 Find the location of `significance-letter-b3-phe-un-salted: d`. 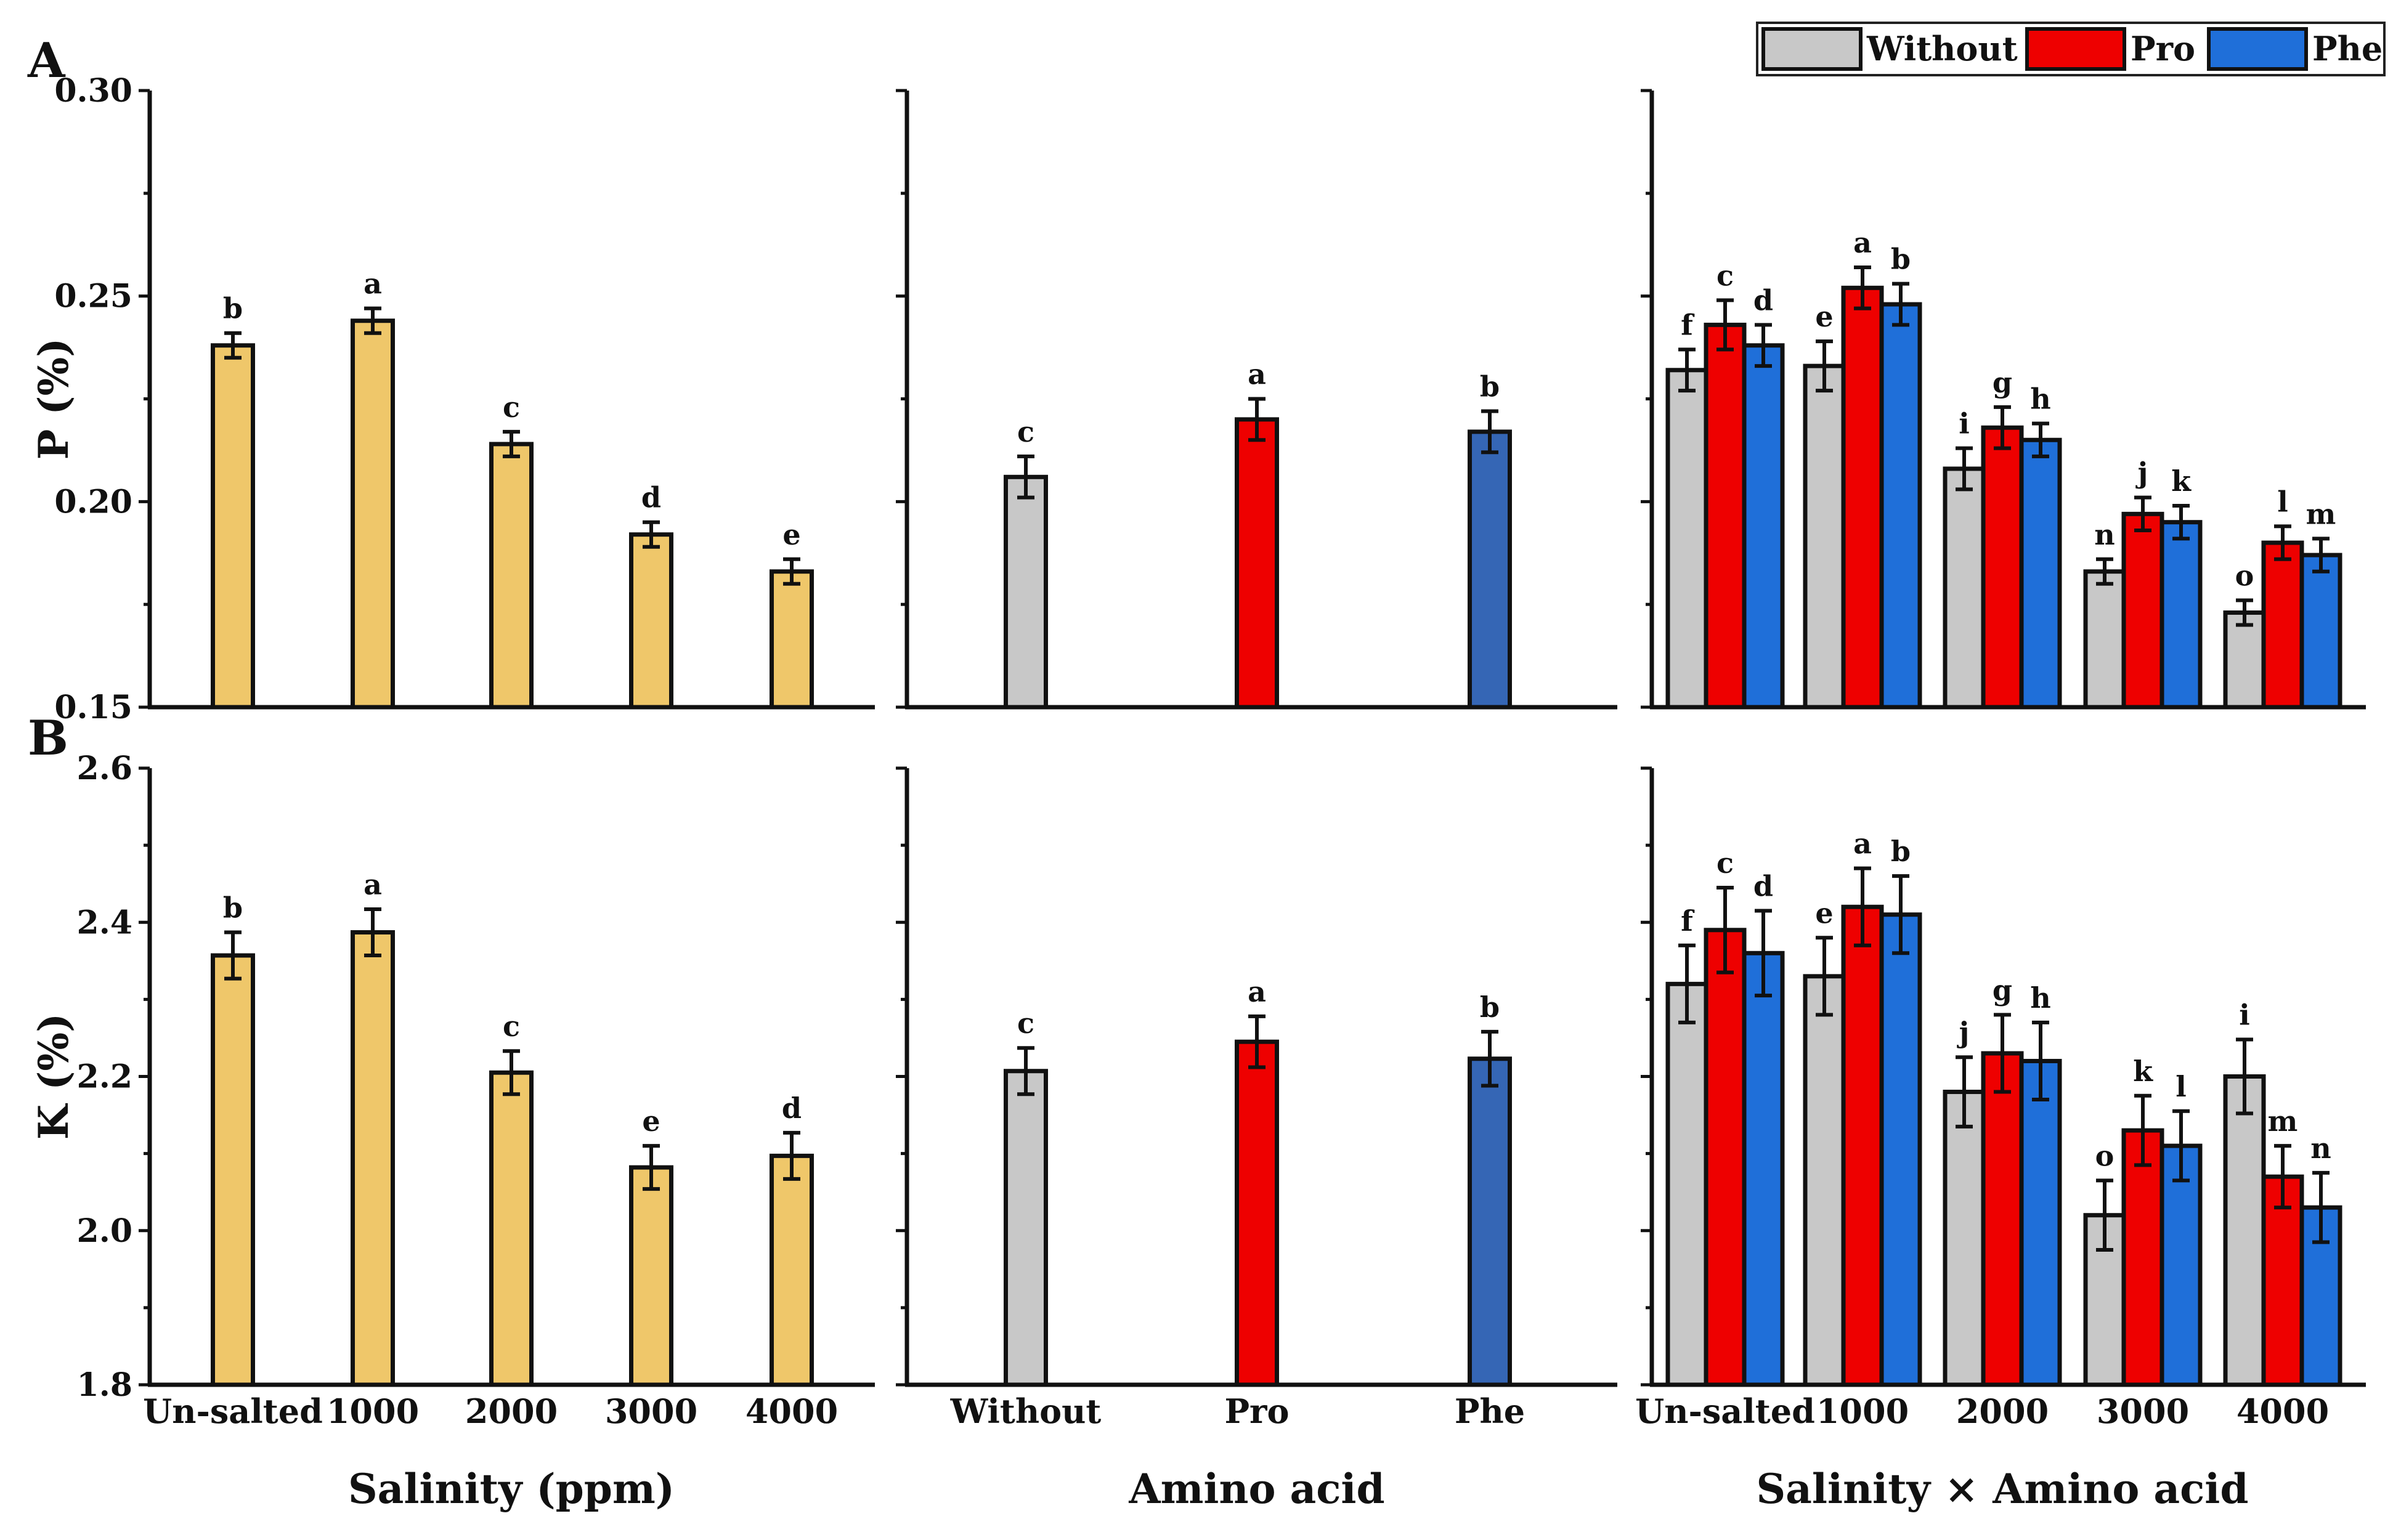

significance-letter-b3-phe-un-salted: d is located at coordinates (1763, 885).